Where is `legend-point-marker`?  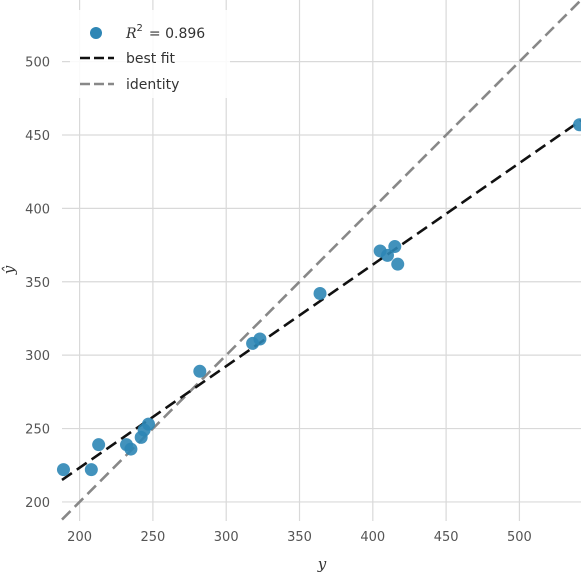
legend-point-marker is located at coordinates (96, 33).